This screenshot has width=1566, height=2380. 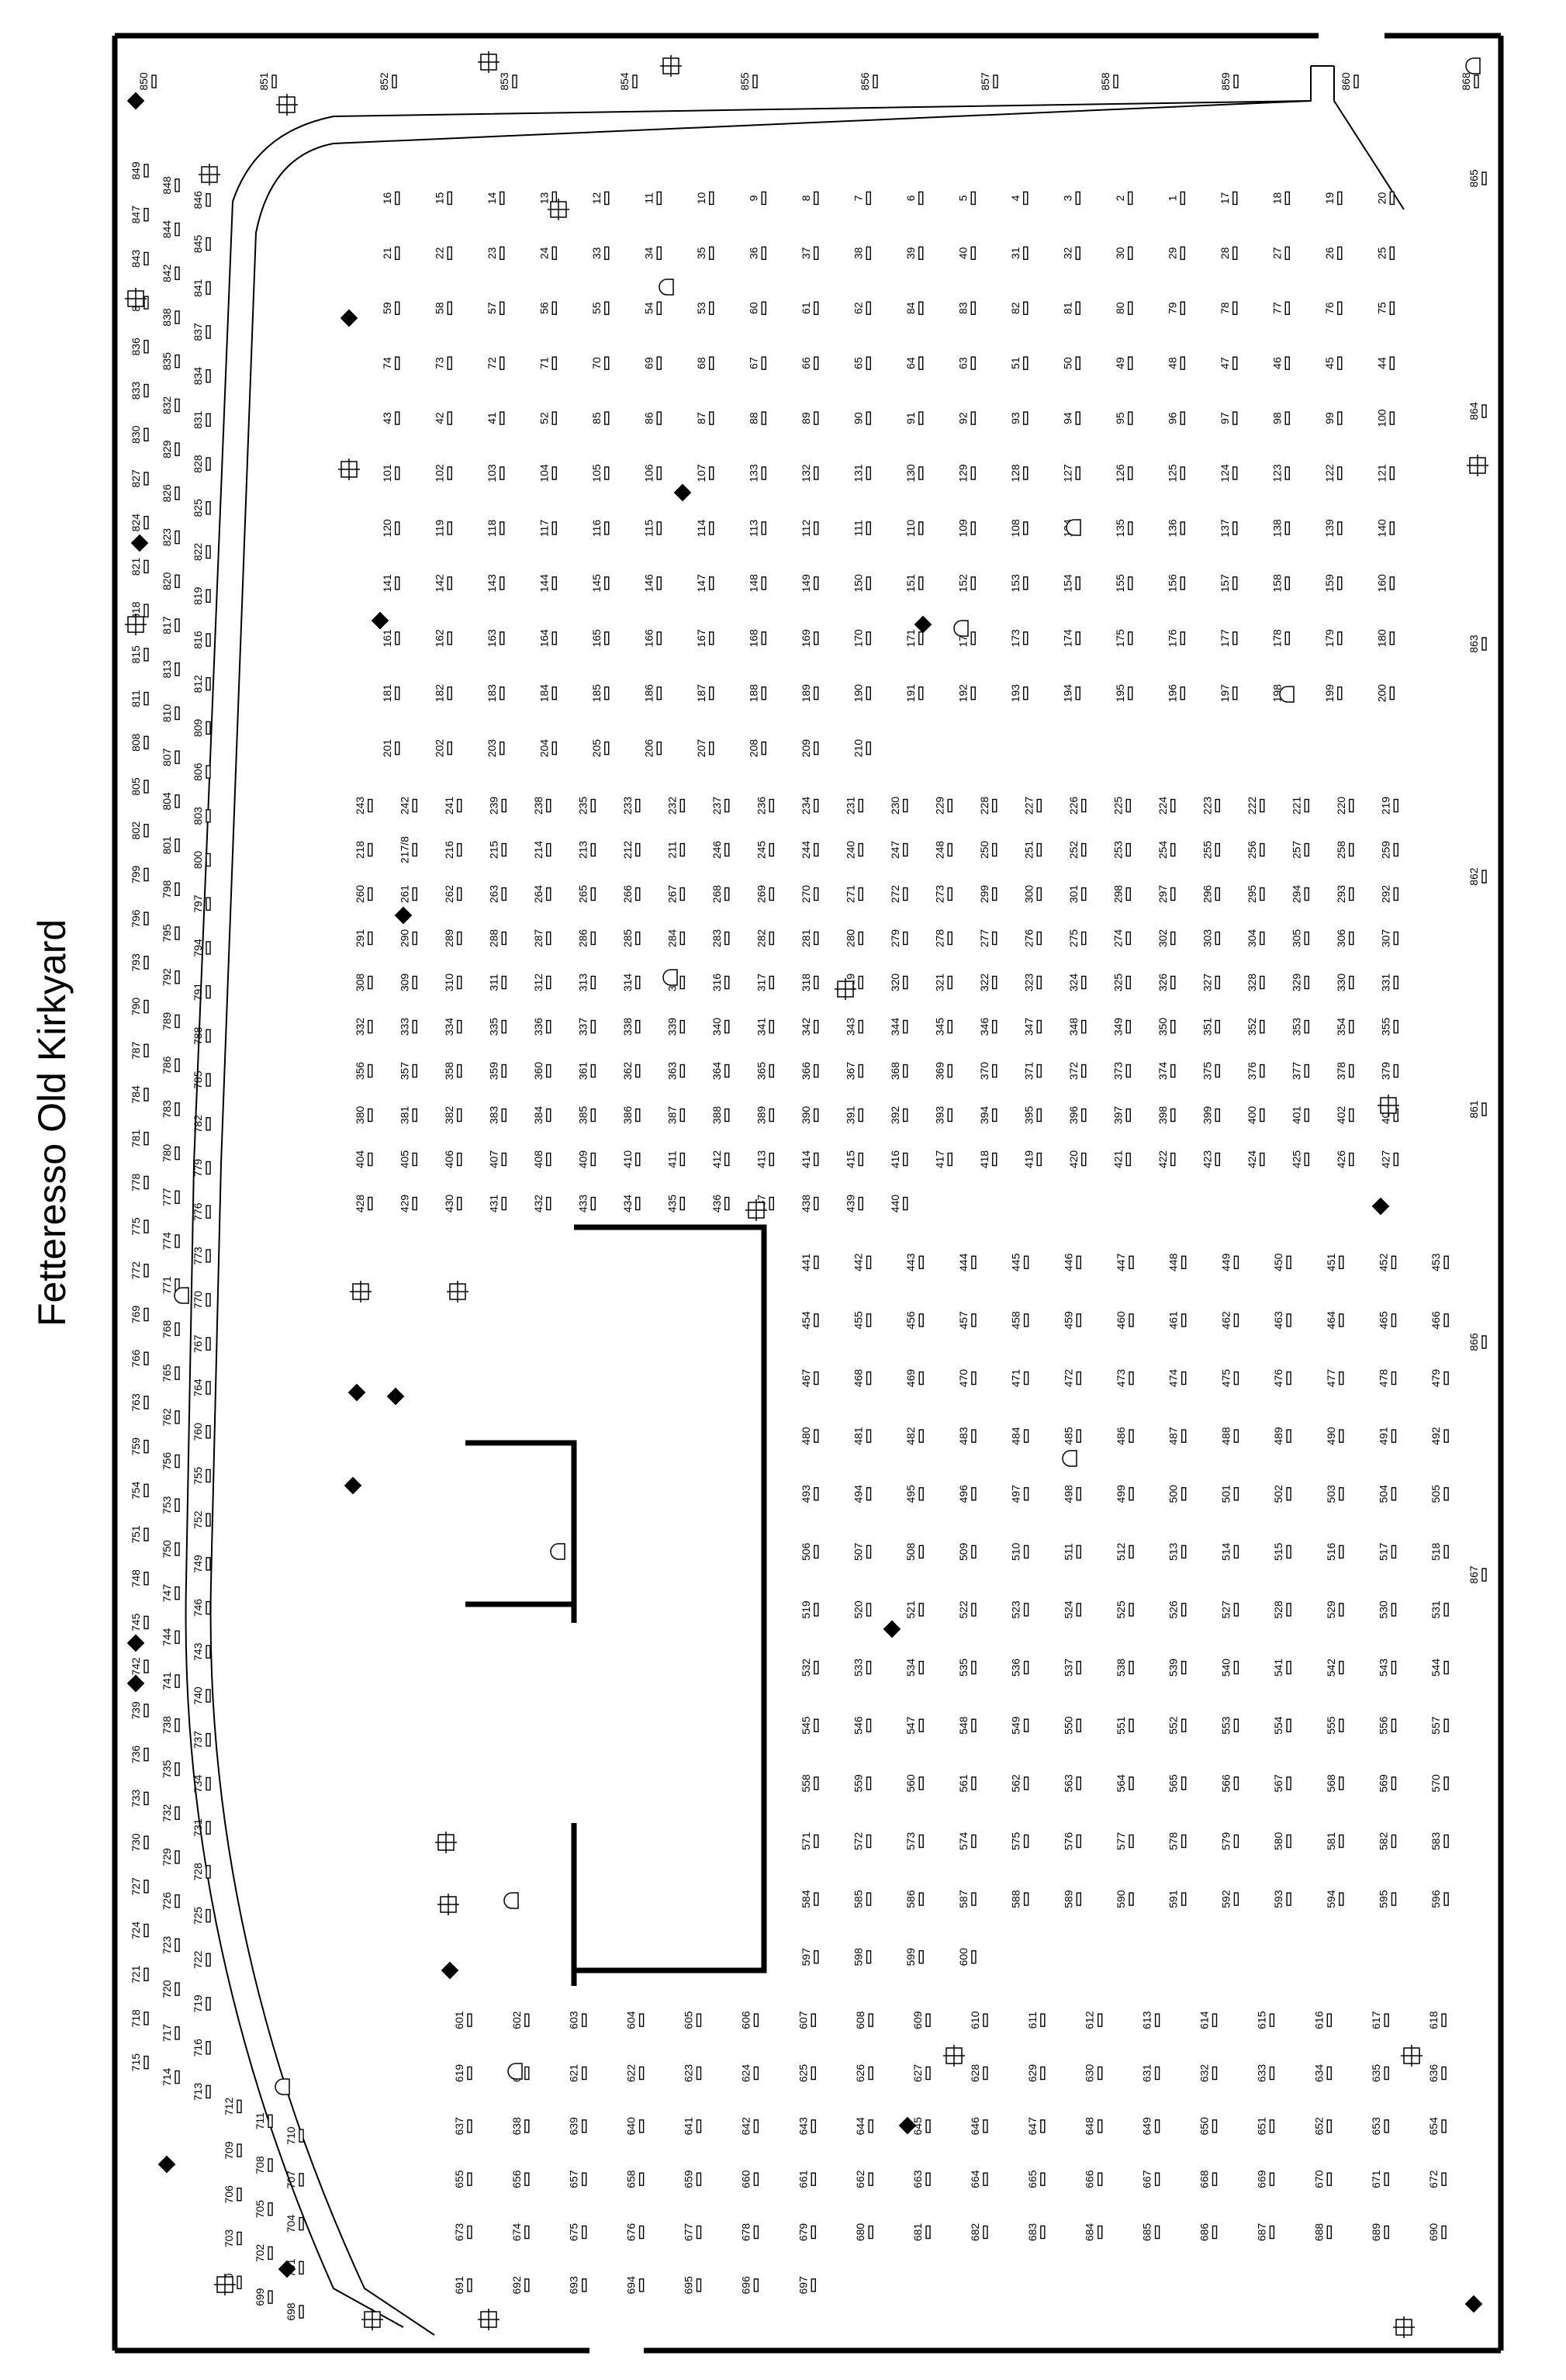 What do you see at coordinates (363, 1115) in the screenshot?
I see `grave-plot: 380` at bounding box center [363, 1115].